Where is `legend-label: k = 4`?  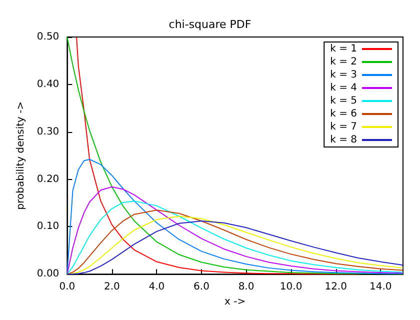
legend-label: k = 4 is located at coordinates (343, 88).